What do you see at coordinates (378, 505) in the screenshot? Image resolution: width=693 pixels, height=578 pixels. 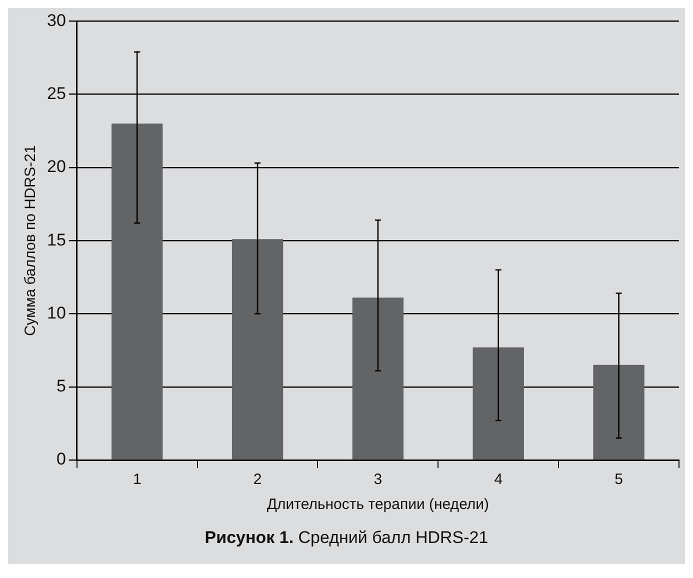 I see `x-axis-title: Длительность терапии (недели)` at bounding box center [378, 505].